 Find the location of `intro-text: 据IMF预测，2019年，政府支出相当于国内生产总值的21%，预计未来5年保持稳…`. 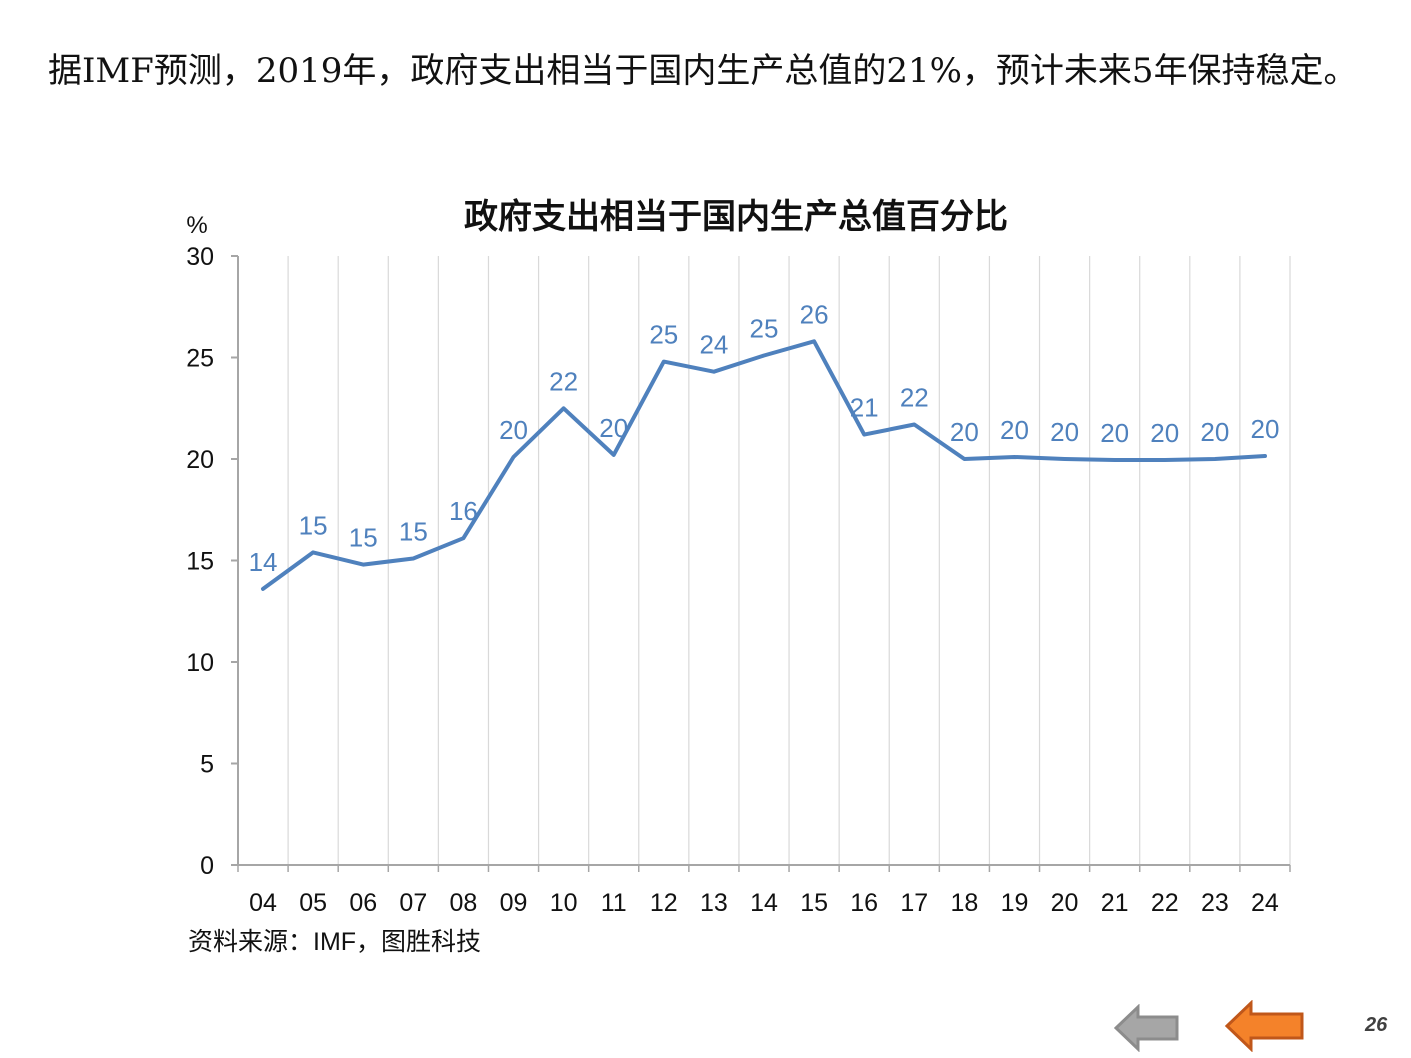

intro-text: 据IMF预测，2019年，政府支出相当于国内生产总值的21%，预计未来5年保持稳… is located at coordinates (703, 71).